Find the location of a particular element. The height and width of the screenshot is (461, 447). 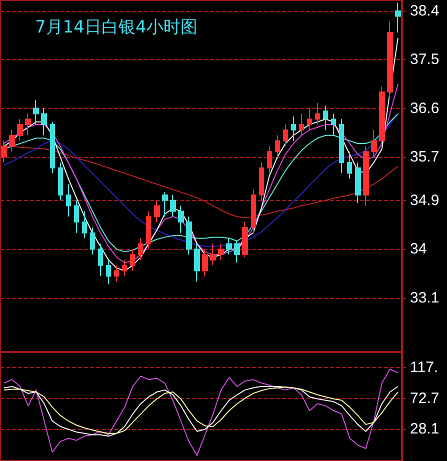

y-tick-label: 37.5 is located at coordinates (425, 59).